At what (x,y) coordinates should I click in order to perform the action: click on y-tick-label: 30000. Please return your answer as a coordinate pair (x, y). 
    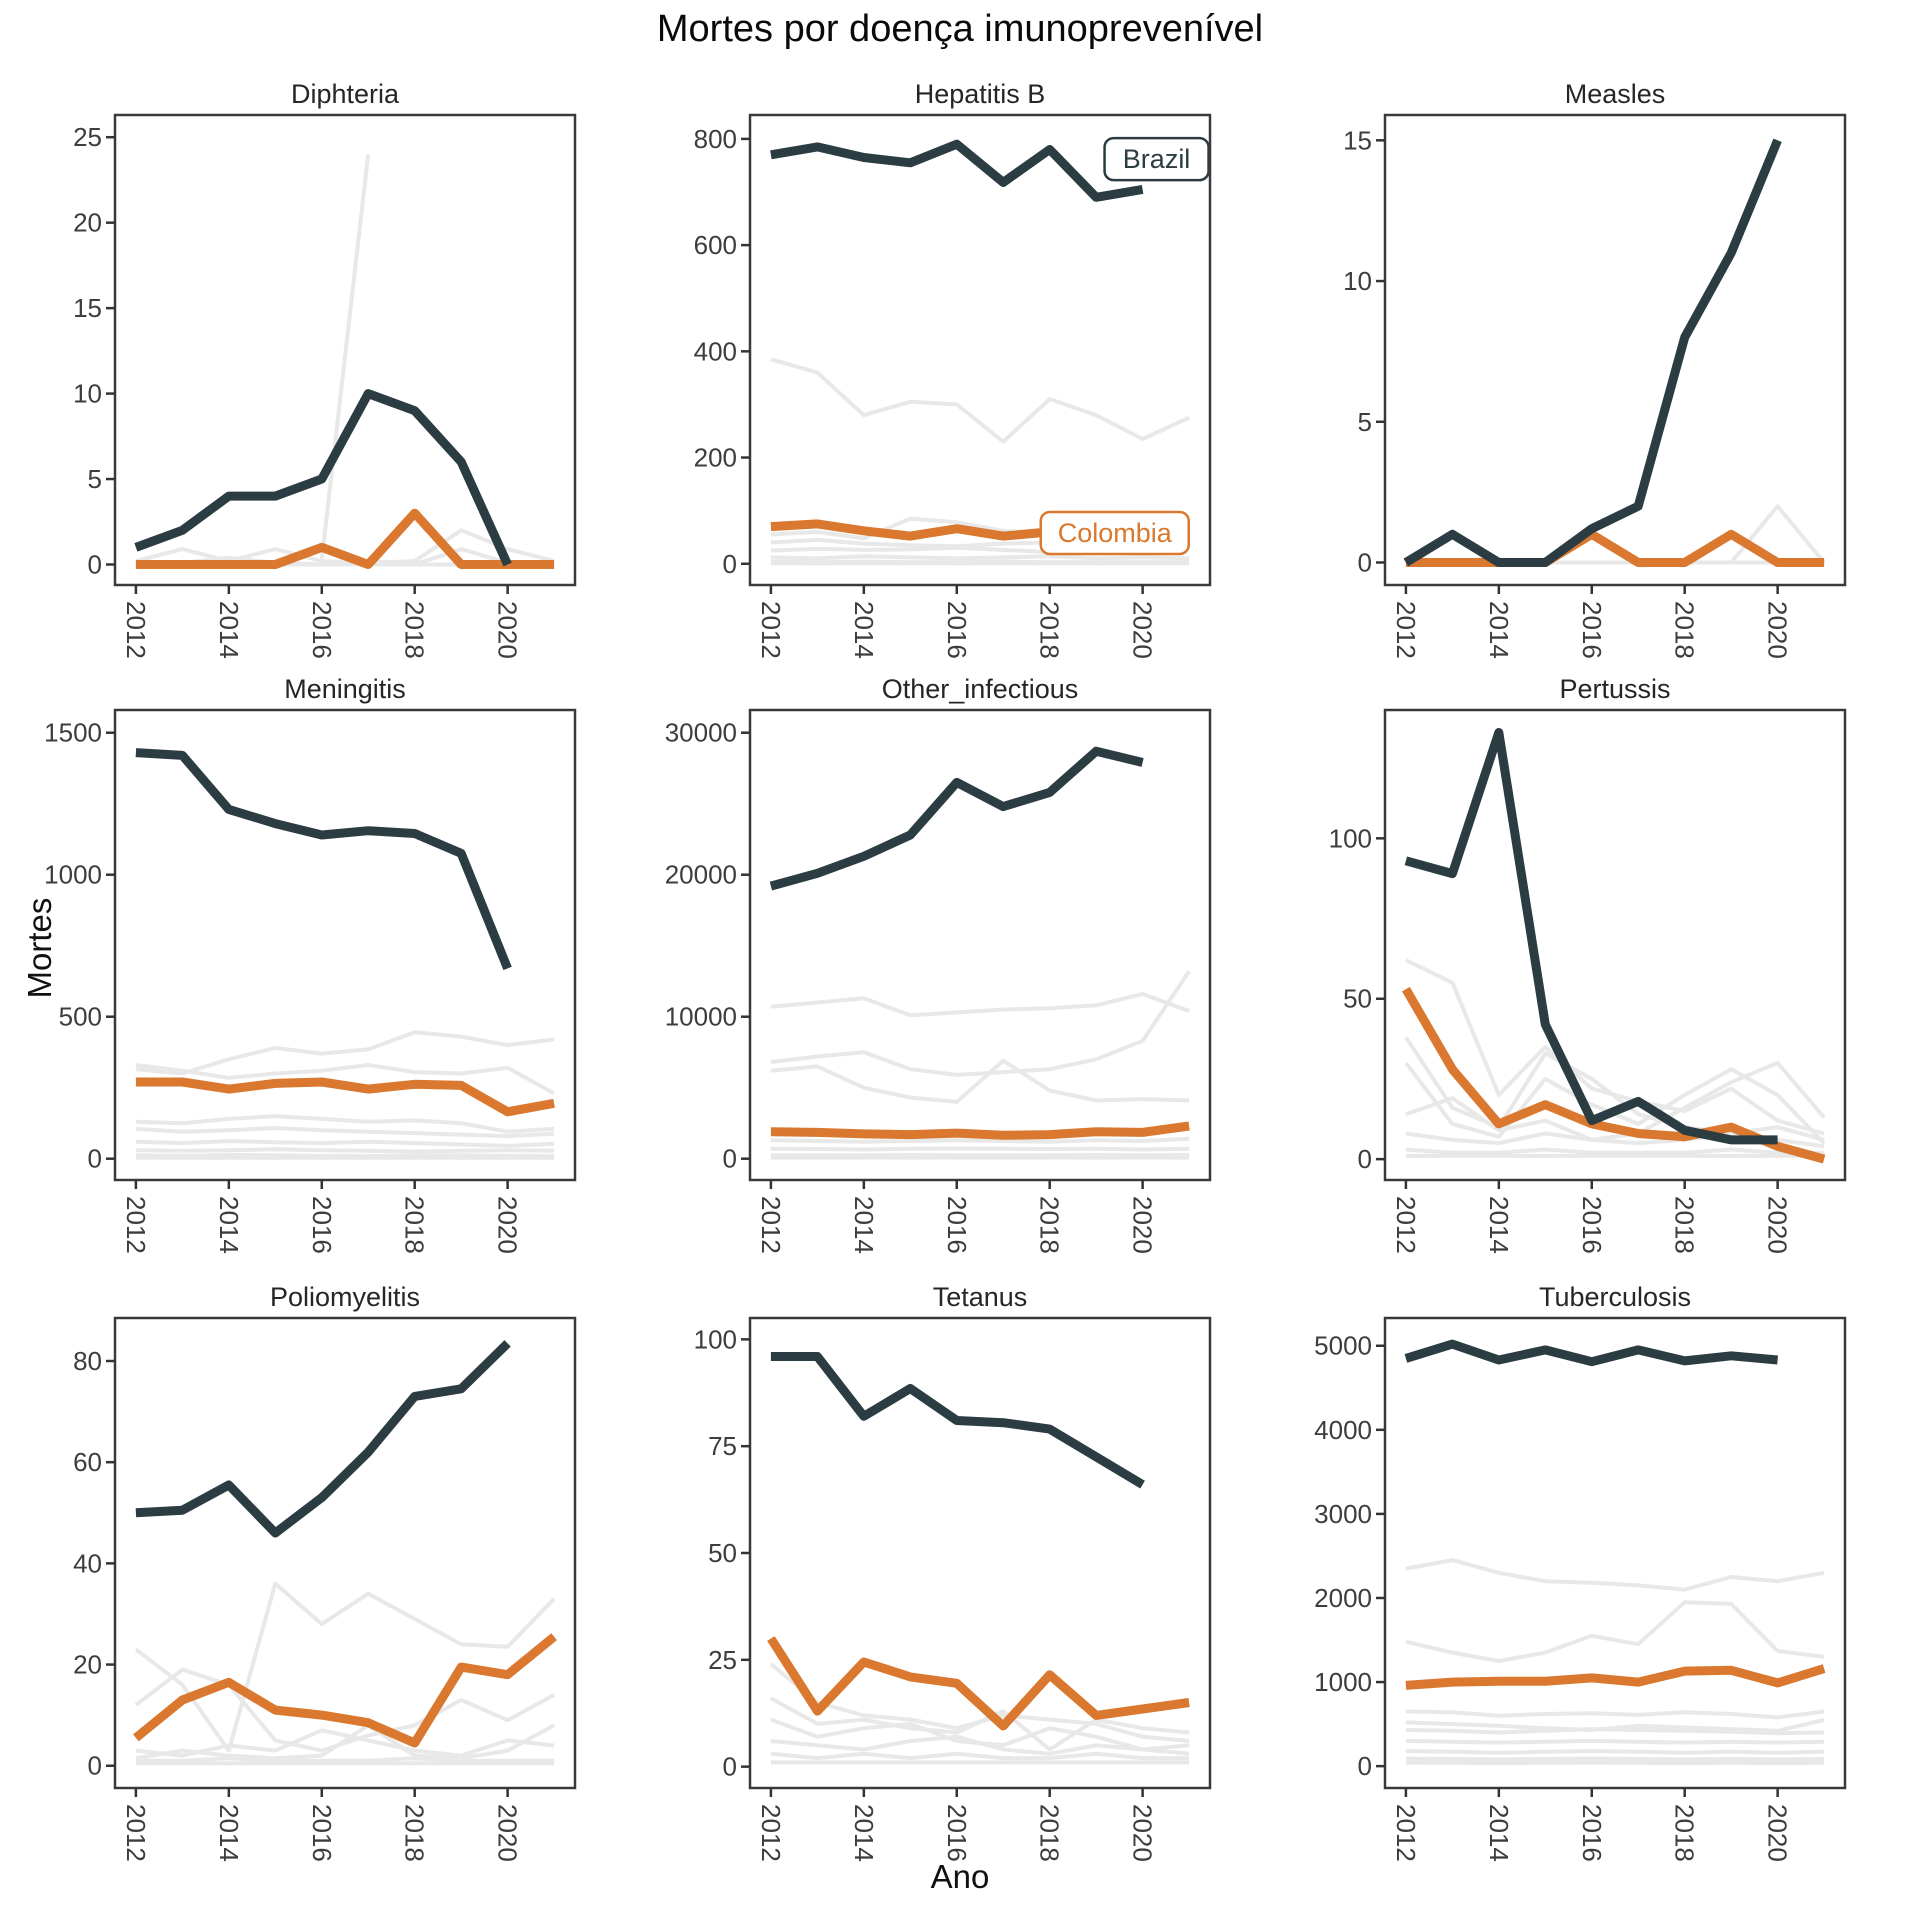
    Looking at the image, I should click on (701, 733).